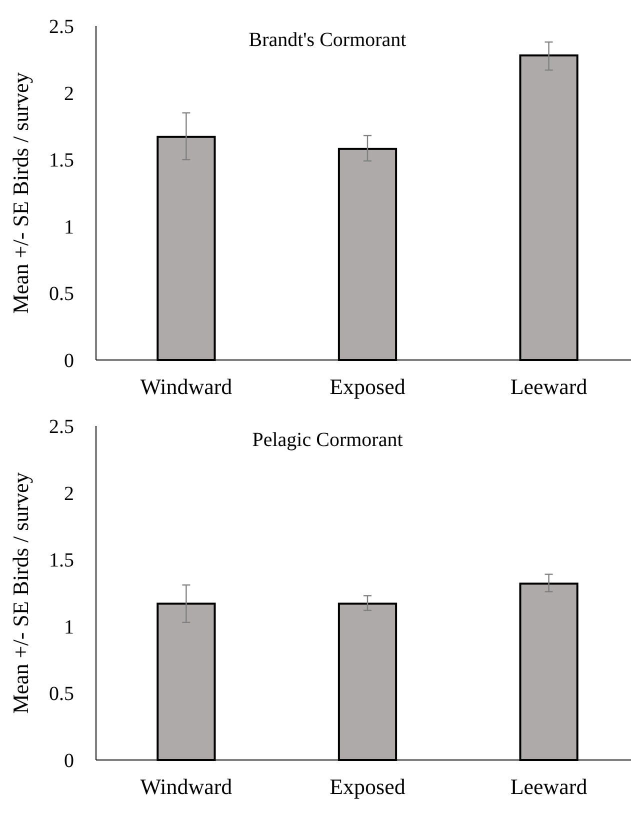 This screenshot has width=631, height=816. I want to click on chart-title: Pelagic Cormorant, so click(328, 440).